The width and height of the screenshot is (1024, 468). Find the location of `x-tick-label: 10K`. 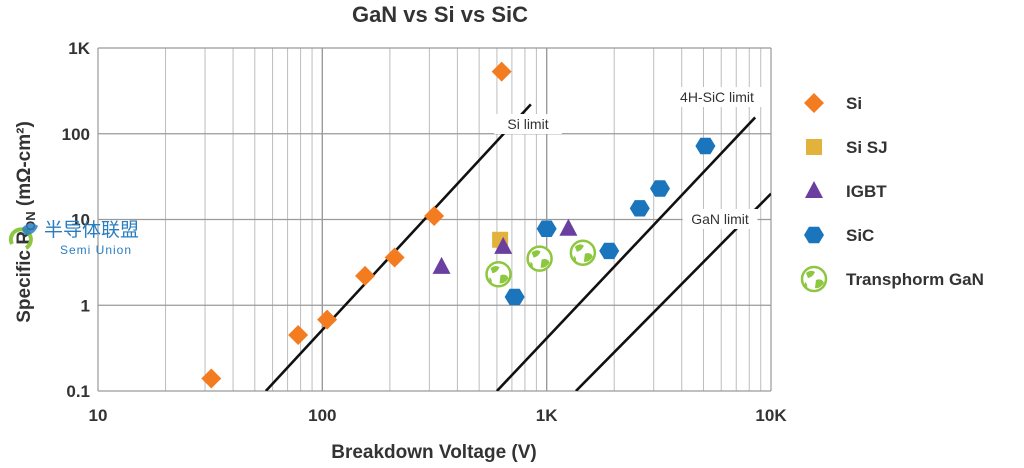

x-tick-label: 10K is located at coordinates (771, 415).